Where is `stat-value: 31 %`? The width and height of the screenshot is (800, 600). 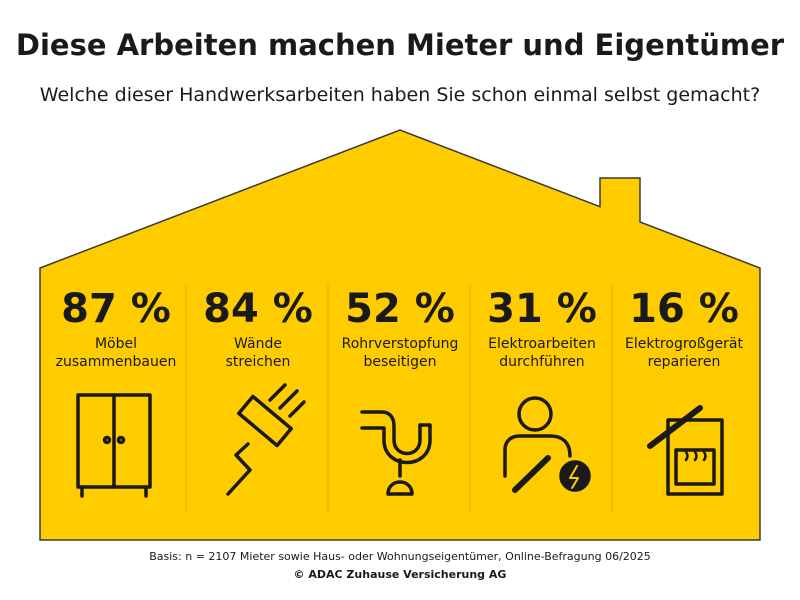 stat-value: 31 % is located at coordinates (542, 309).